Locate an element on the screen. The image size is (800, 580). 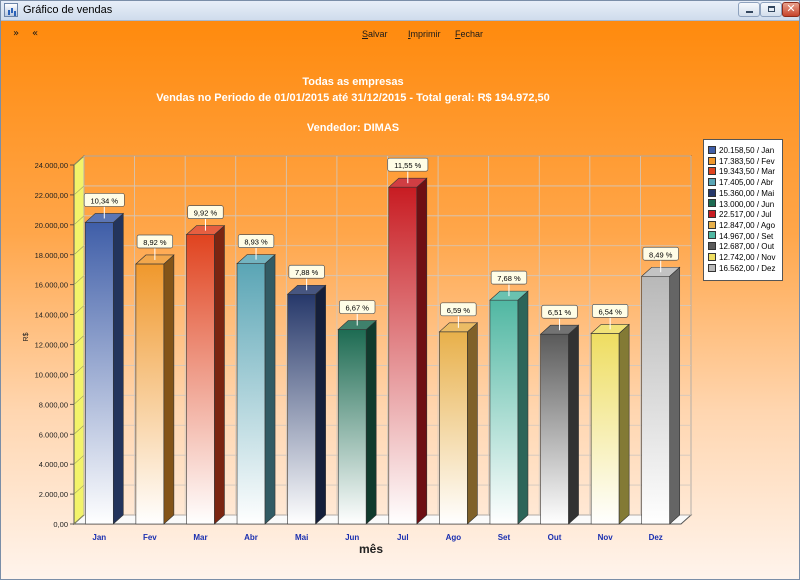
bar-dez: 8,49 % is located at coordinates (660, 385).